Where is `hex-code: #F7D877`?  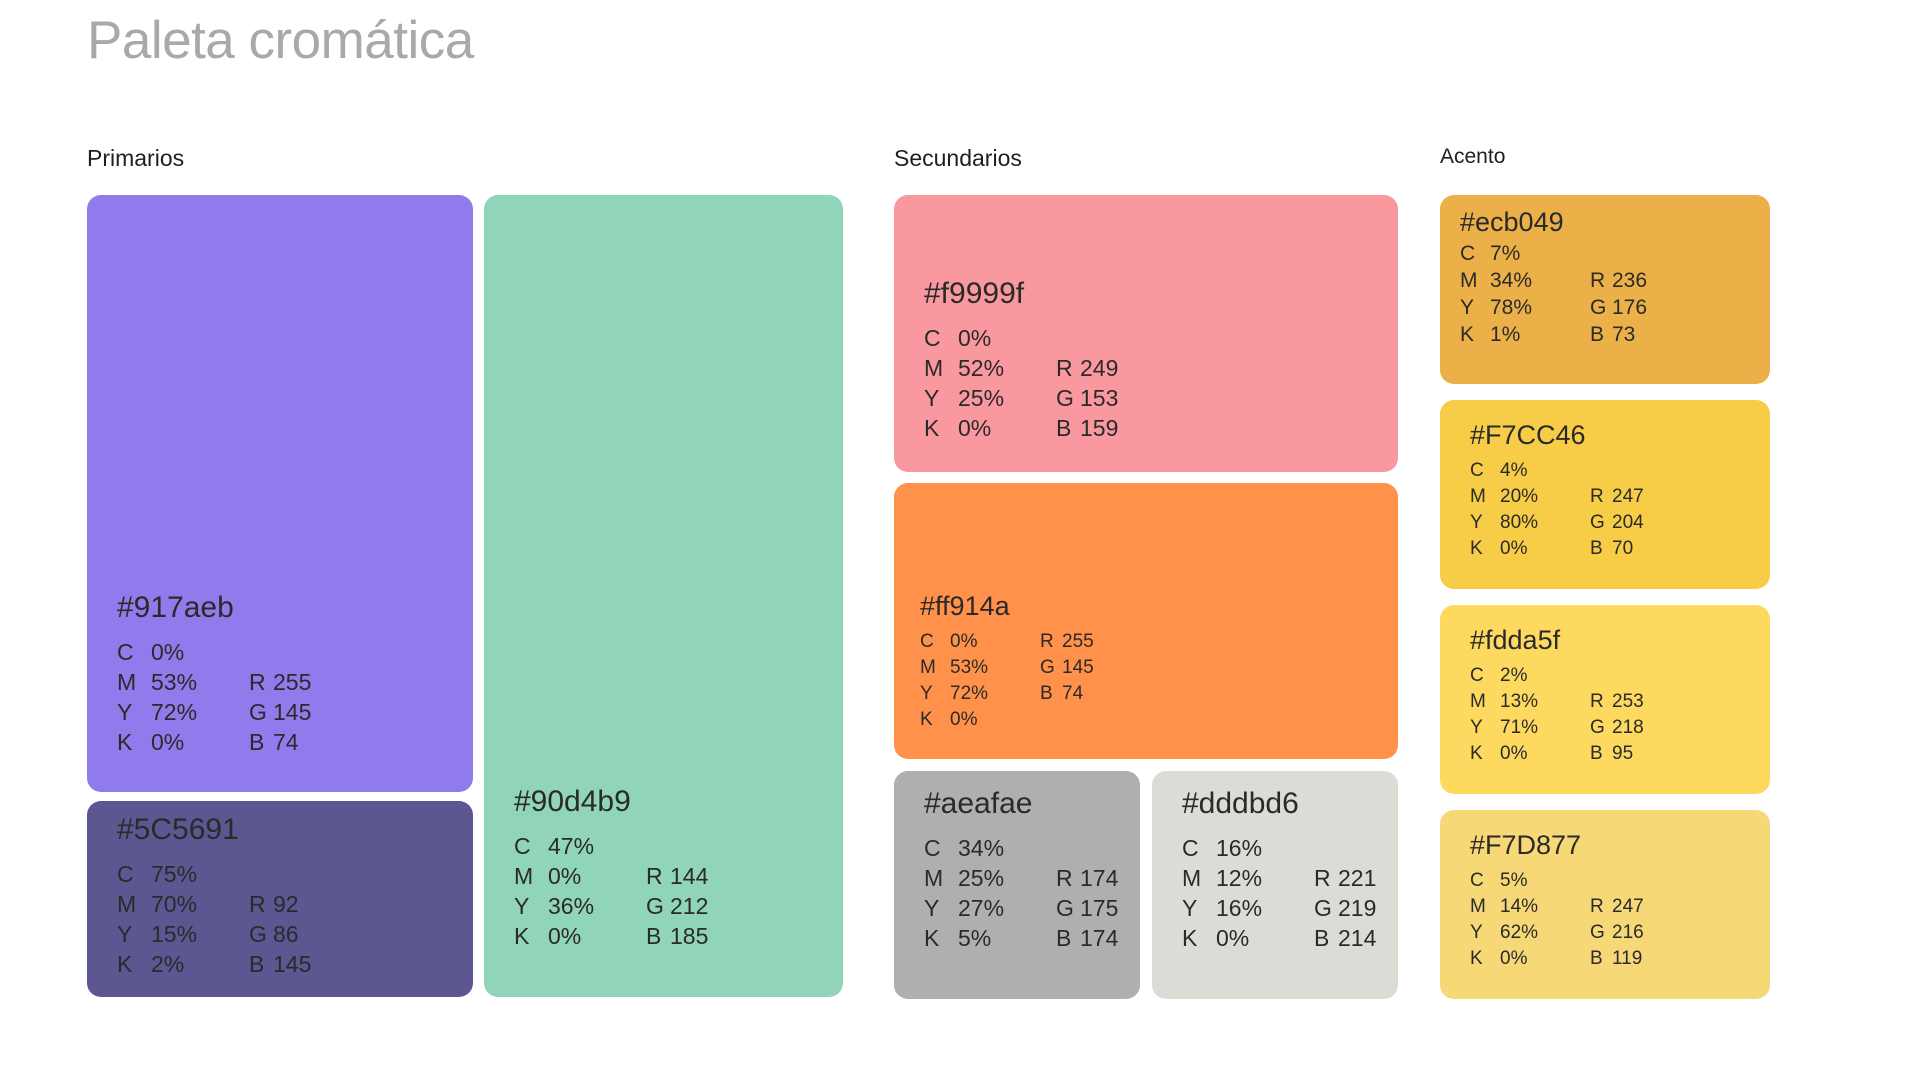 hex-code: #F7D877 is located at coordinates (1526, 845).